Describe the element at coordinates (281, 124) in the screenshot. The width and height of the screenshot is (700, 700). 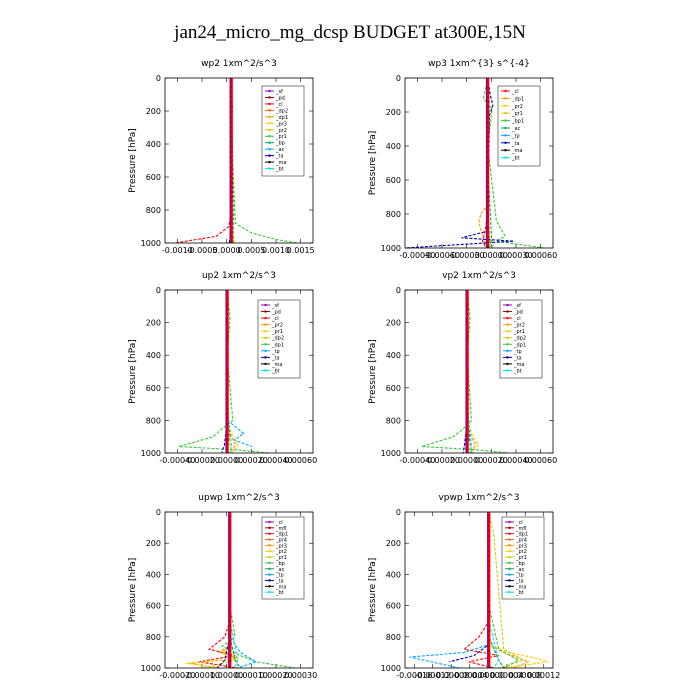
I see `legend-label: _pr3` at that location.